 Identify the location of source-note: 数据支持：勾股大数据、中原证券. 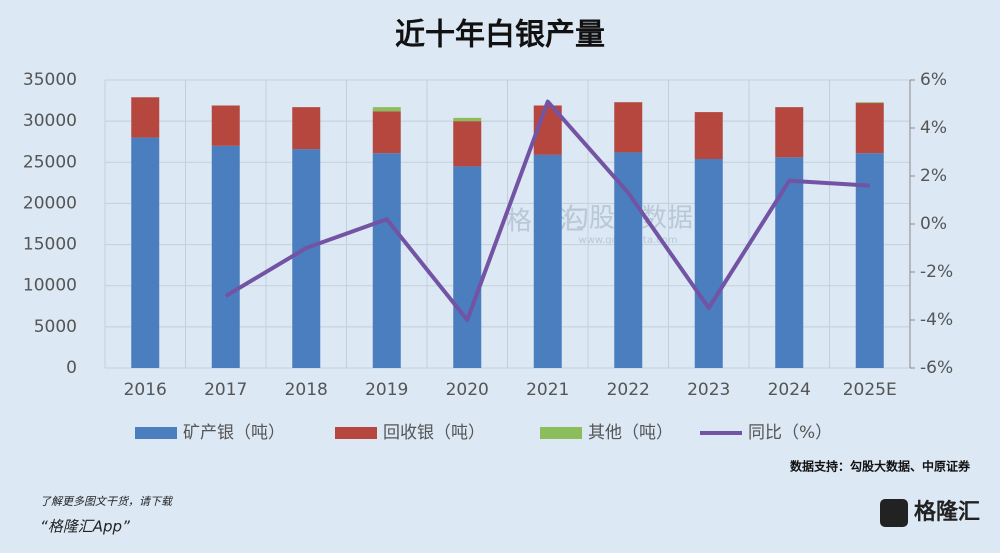
(880, 466).